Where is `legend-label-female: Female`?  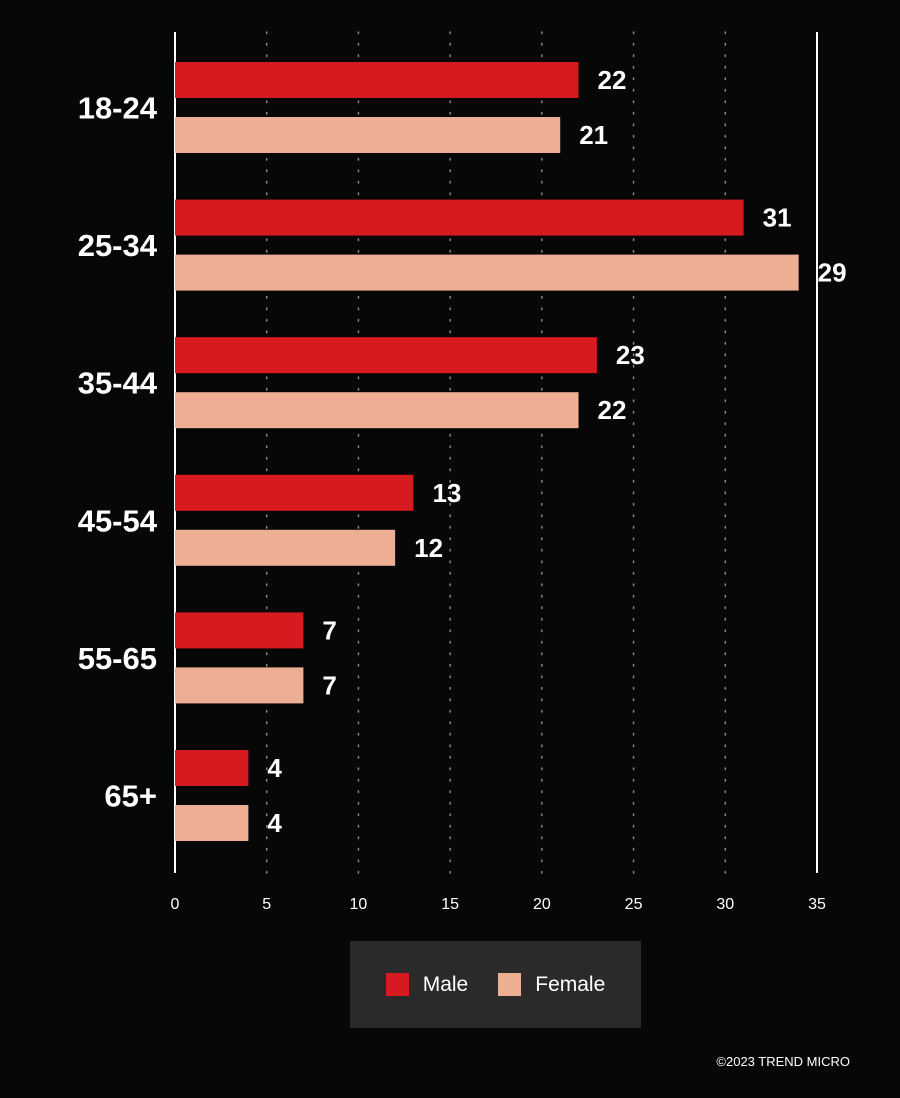
legend-label-female: Female is located at coordinates (570, 984).